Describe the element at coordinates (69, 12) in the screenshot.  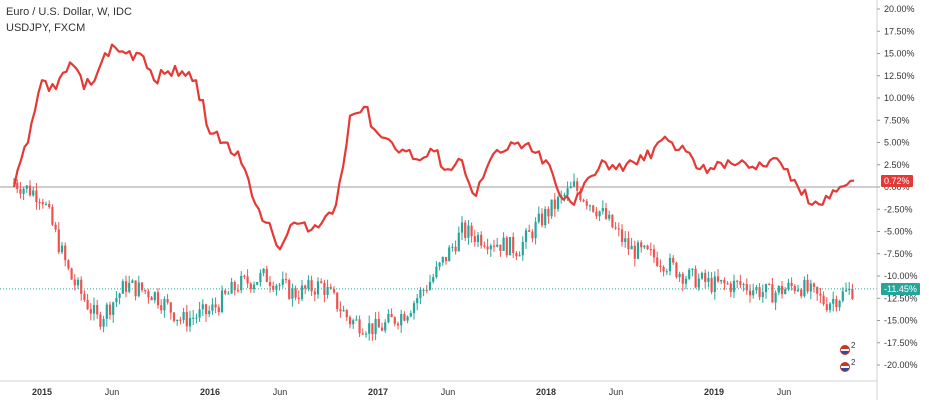
I see `legend-series-eurusd: Euro / U.S. Dollar, W, IDC` at that location.